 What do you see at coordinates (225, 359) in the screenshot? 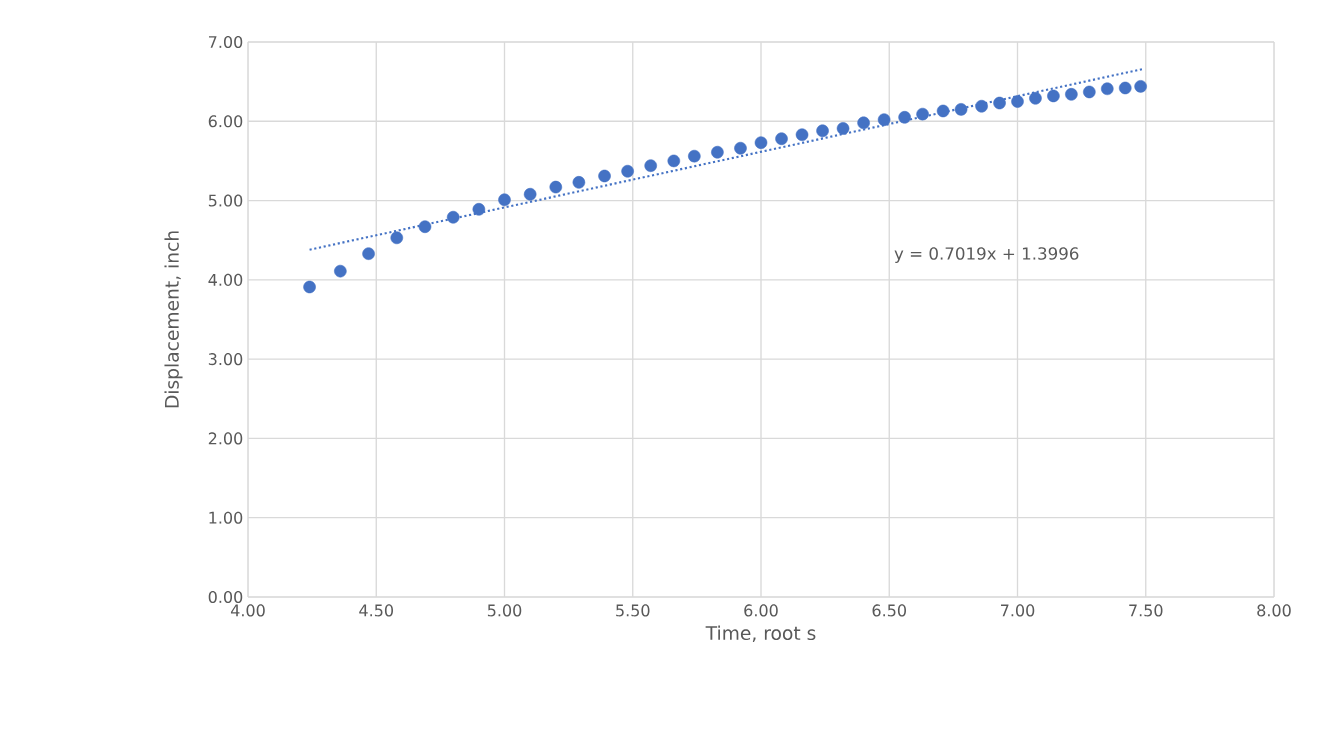
I see `y-tick-label: 3.00` at bounding box center [225, 359].